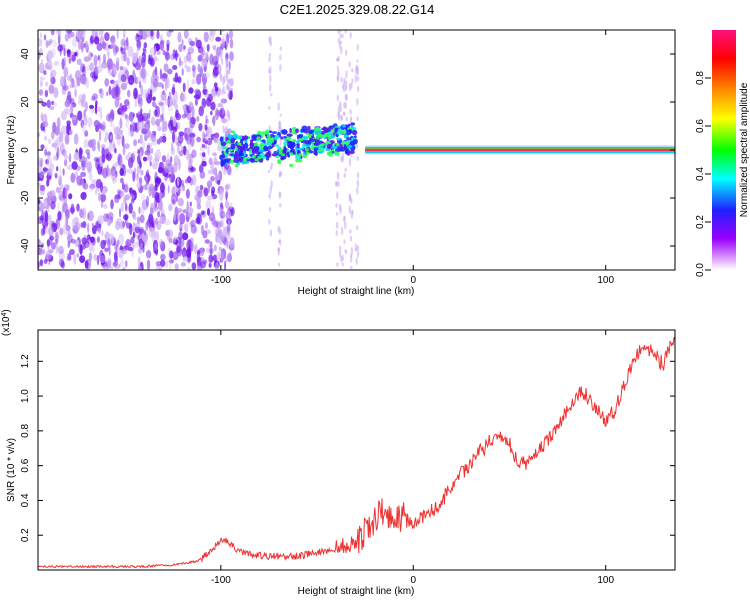 The width and height of the screenshot is (750, 600). I want to click on snr-ylabel: SNR (10 * v/v), so click(11, 470).